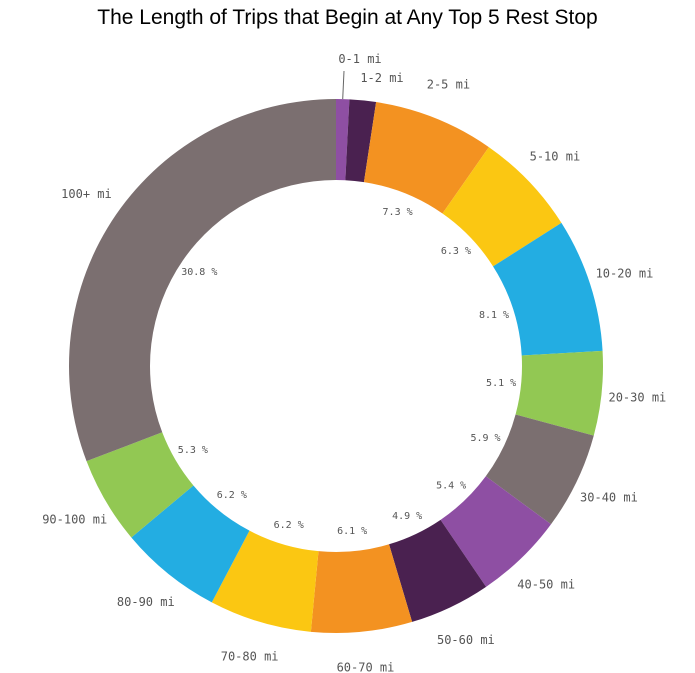 This screenshot has height=673, width=695. I want to click on slice-40-50-mi, so click(496, 531).